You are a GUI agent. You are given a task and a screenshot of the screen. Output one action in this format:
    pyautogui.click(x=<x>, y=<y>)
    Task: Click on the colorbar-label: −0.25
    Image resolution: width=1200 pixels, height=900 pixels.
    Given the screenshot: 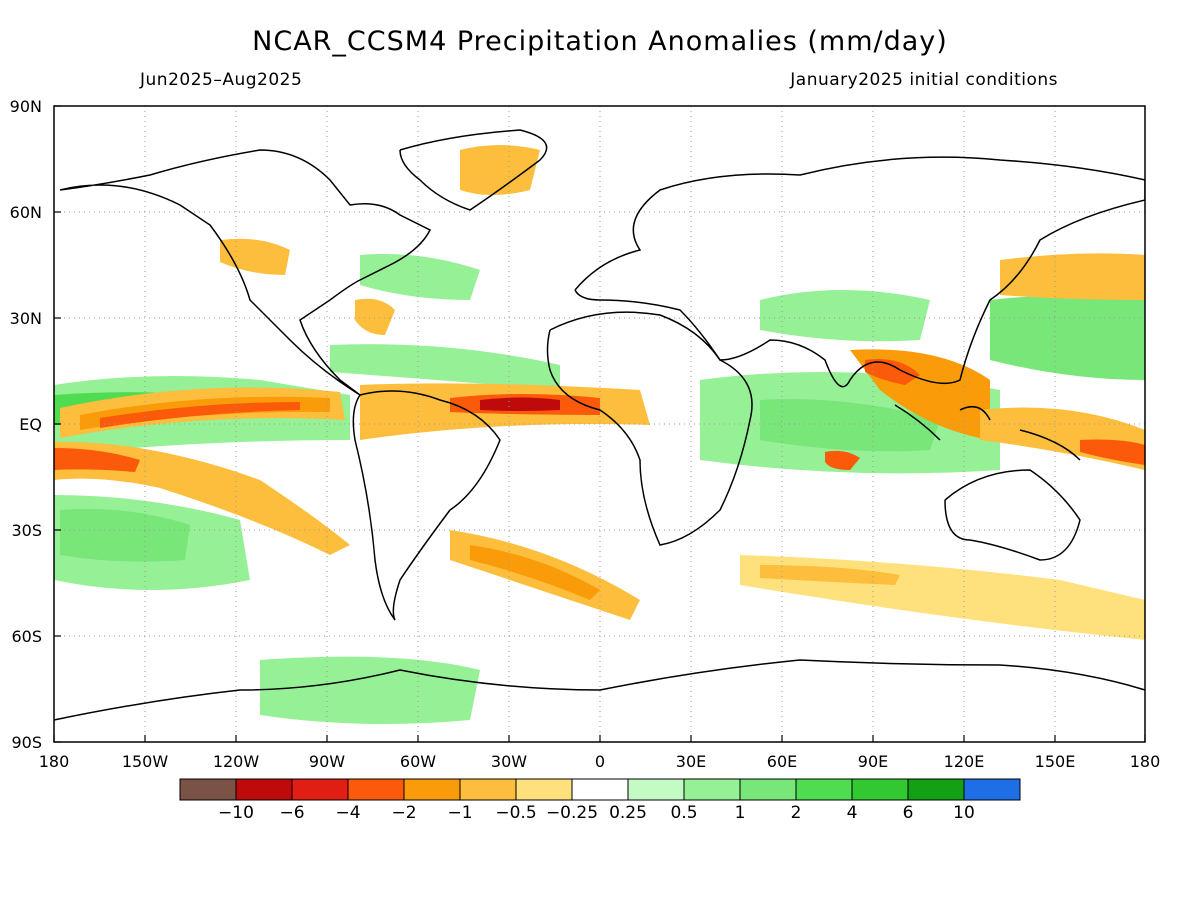 What is the action you would take?
    pyautogui.click(x=572, y=813)
    